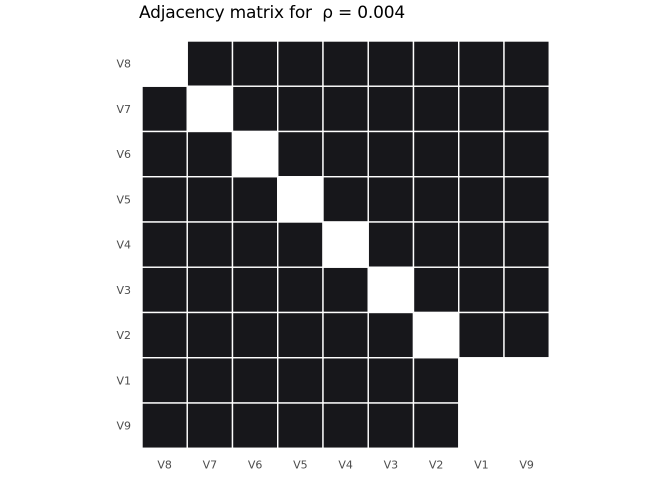  Describe the element at coordinates (210, 335) in the screenshot. I see `heatmap-cell-V2-V7` at that location.